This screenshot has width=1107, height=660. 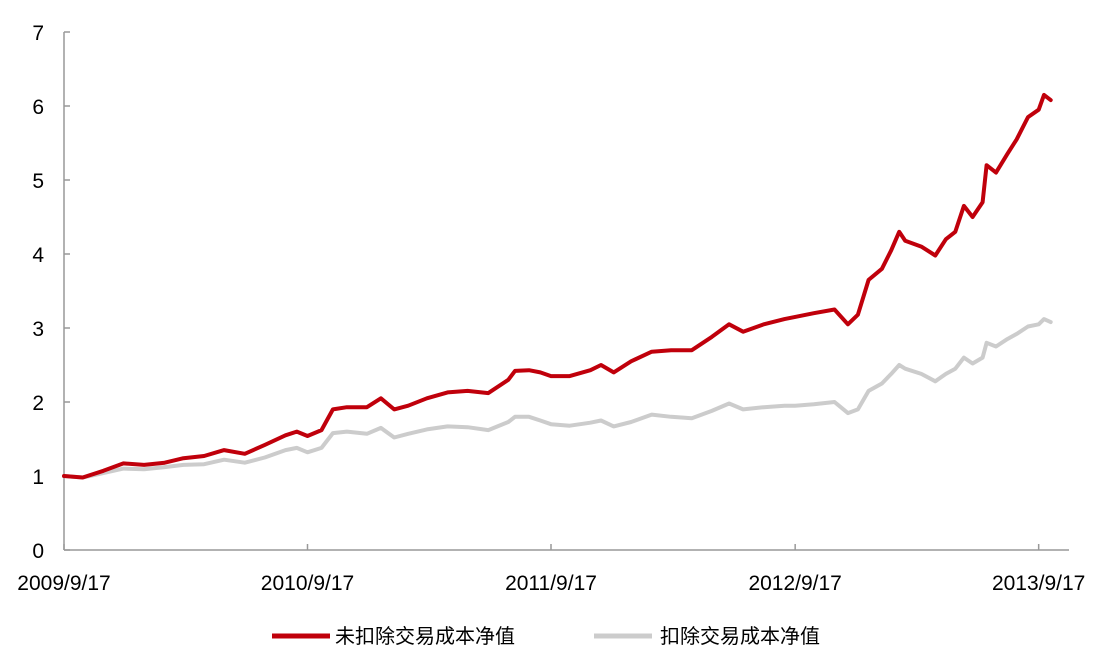 What do you see at coordinates (38, 33) in the screenshot?
I see `y-tick-label: 7` at bounding box center [38, 33].